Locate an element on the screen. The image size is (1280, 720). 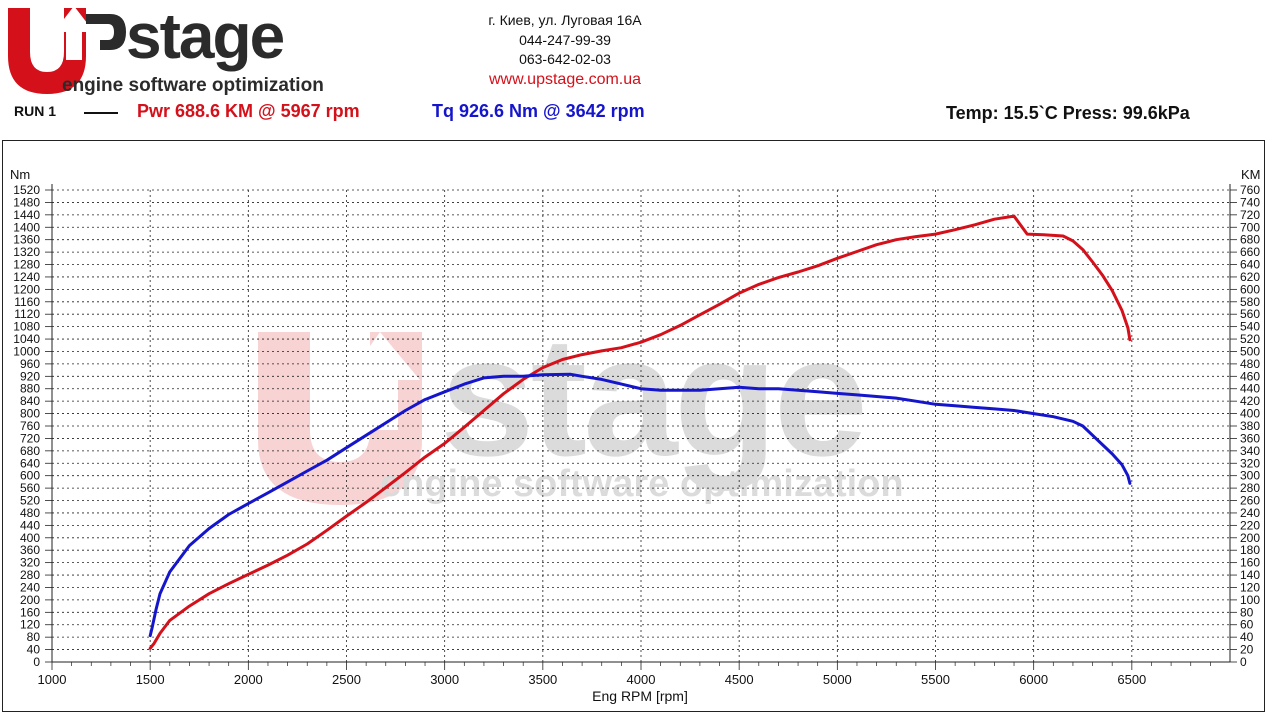
y-tick-label-right: 620 is located at coordinates (1250, 277).